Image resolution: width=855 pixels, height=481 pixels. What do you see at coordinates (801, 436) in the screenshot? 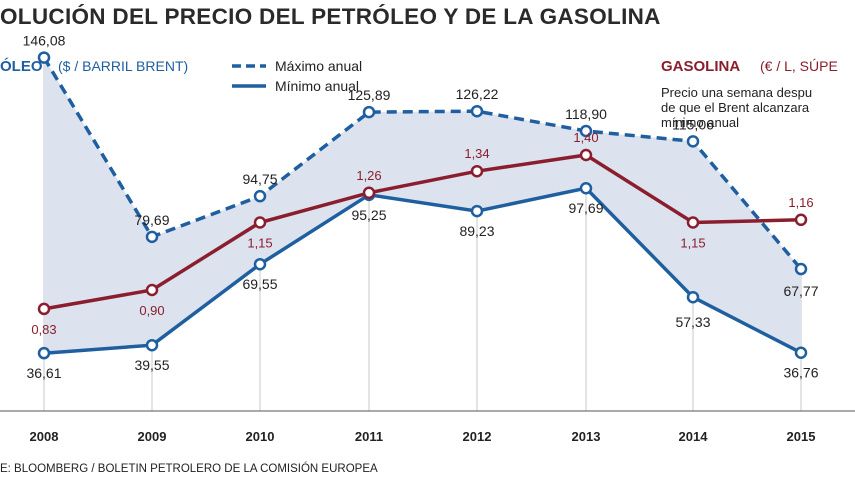
I see `x-tick-label: 2015` at bounding box center [801, 436].